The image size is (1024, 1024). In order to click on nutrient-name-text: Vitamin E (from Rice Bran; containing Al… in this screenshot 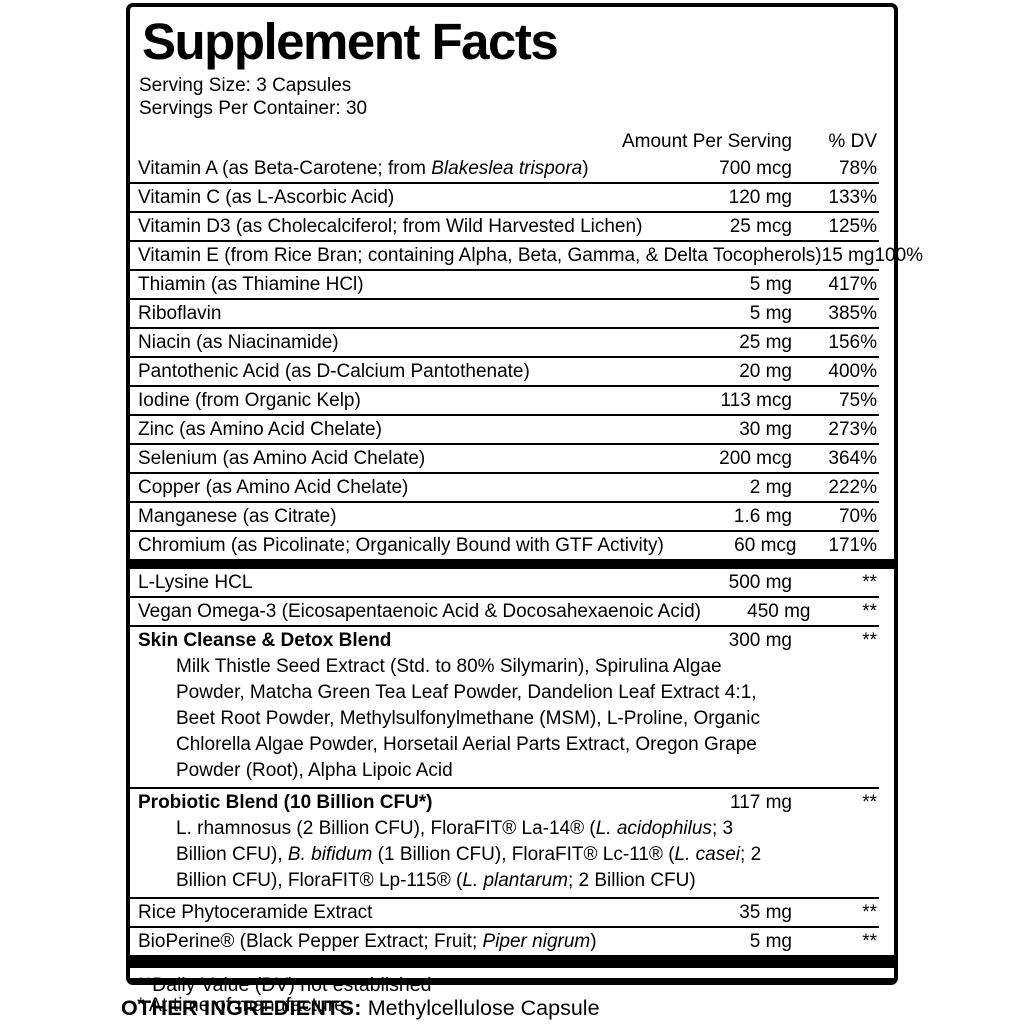, I will do `click(480, 255)`.